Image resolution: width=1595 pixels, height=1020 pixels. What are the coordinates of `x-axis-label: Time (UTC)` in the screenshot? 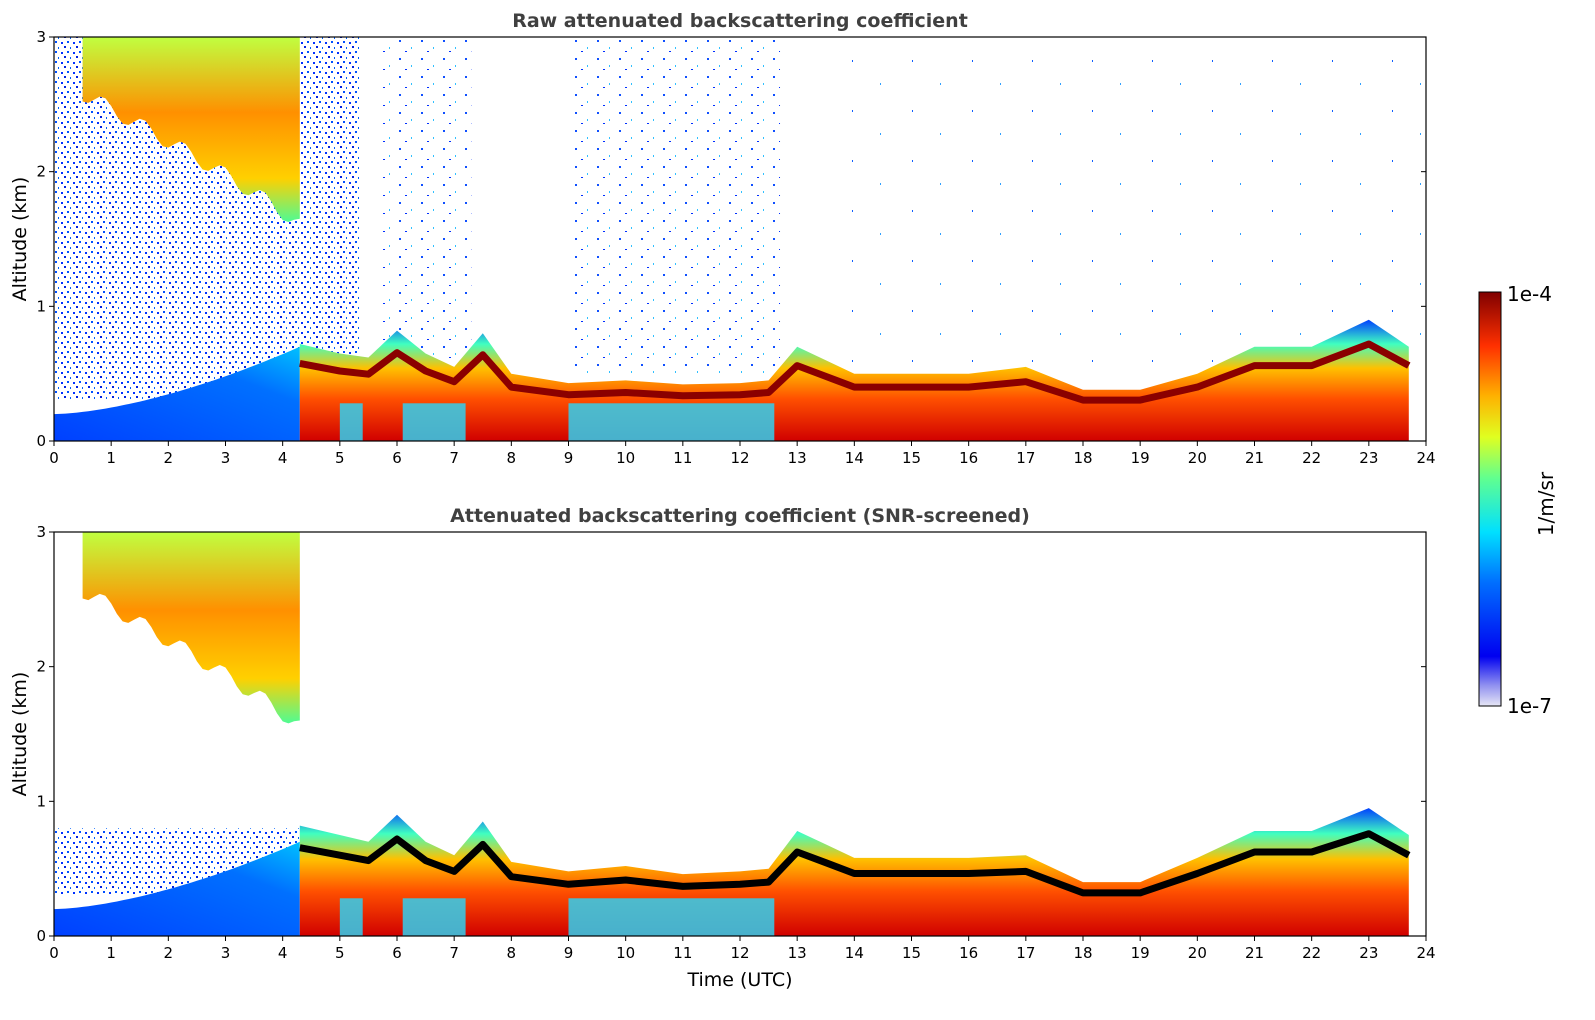 It's located at (739, 980).